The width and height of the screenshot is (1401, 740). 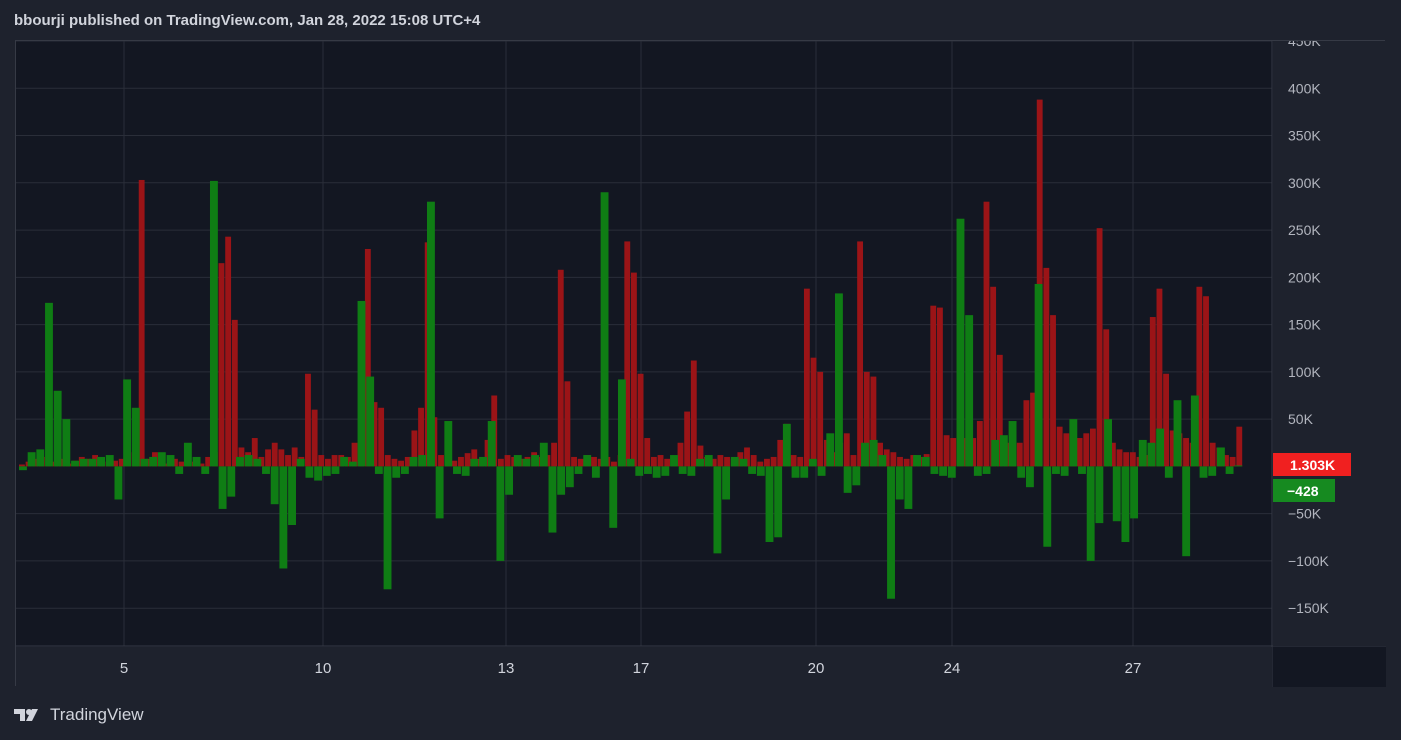 I want to click on x-tick-label: 17, so click(x=641, y=668).